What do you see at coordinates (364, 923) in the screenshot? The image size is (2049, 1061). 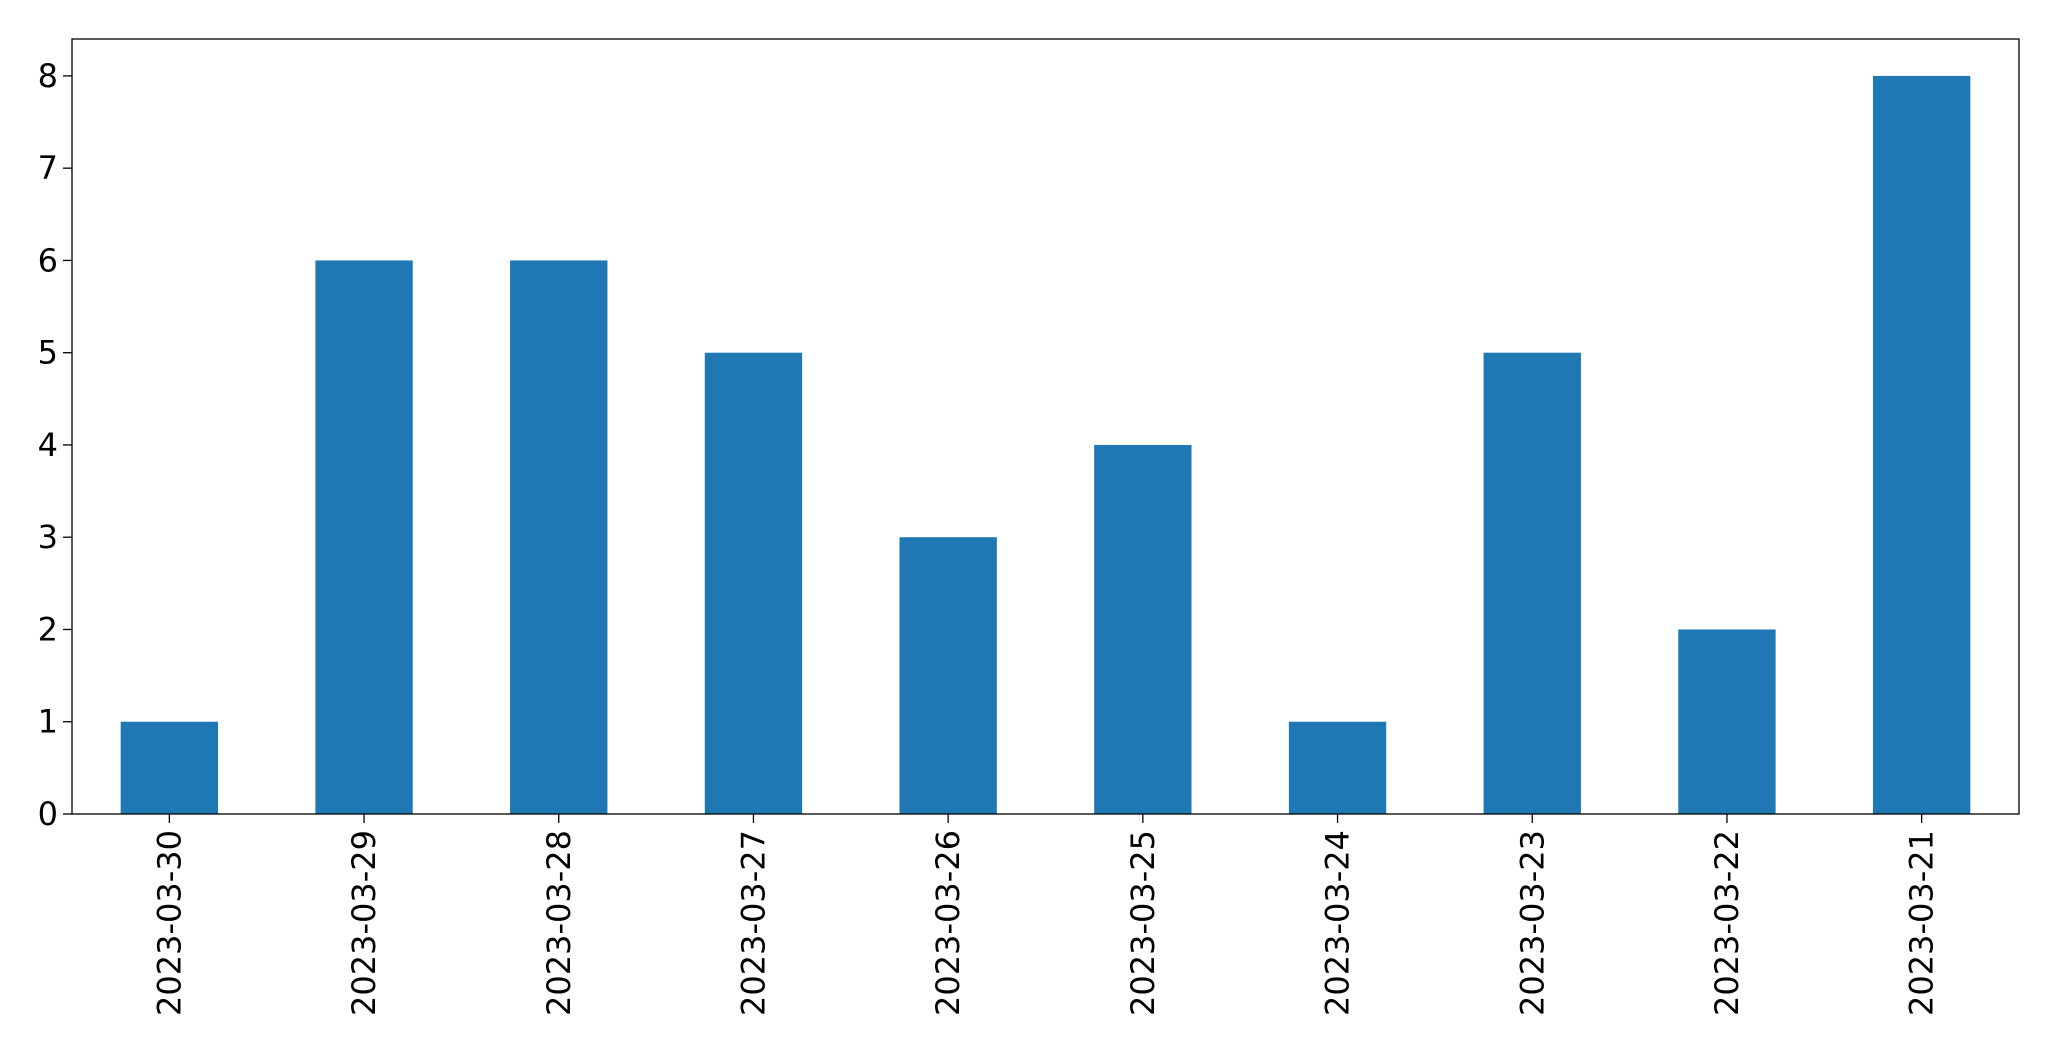 I see `x-tick-label: 2023-03-29` at bounding box center [364, 923].